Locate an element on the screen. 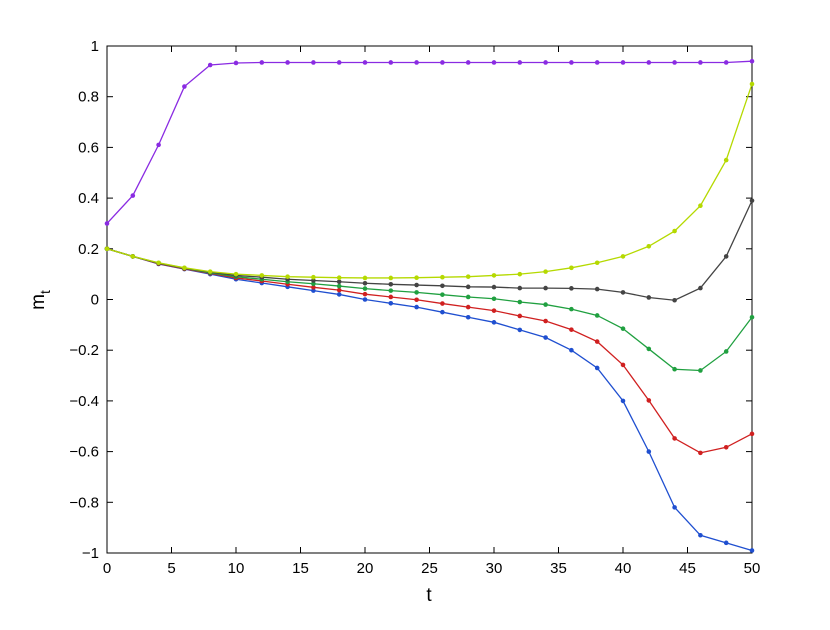 The image size is (830, 630). x-tick-label: 15 is located at coordinates (300, 568).